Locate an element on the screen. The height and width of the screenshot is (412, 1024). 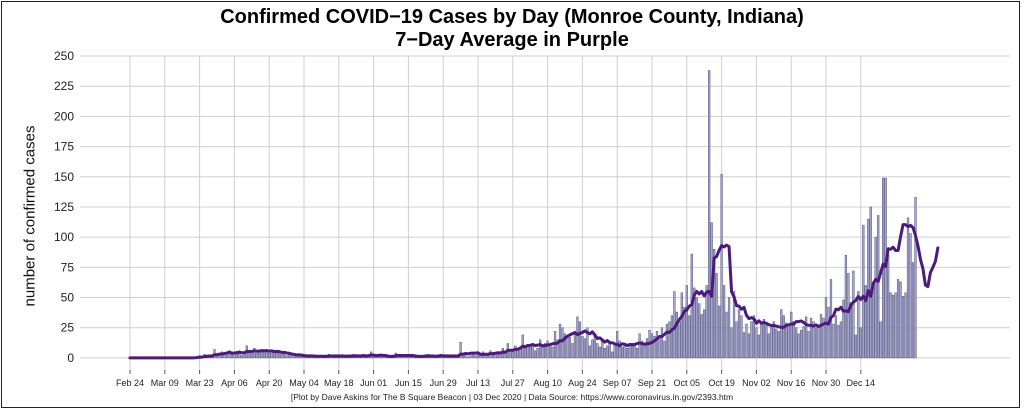
x-tick-label: Apr 06 is located at coordinates (234, 383).